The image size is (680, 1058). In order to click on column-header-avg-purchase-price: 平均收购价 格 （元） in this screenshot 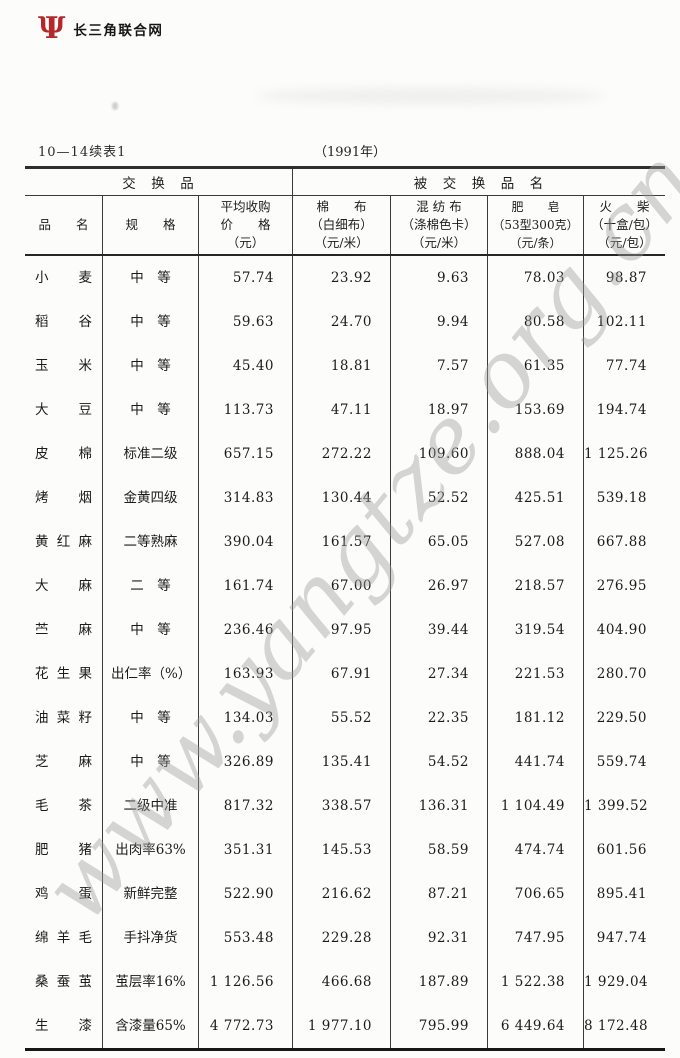, I will do `click(245, 225)`.